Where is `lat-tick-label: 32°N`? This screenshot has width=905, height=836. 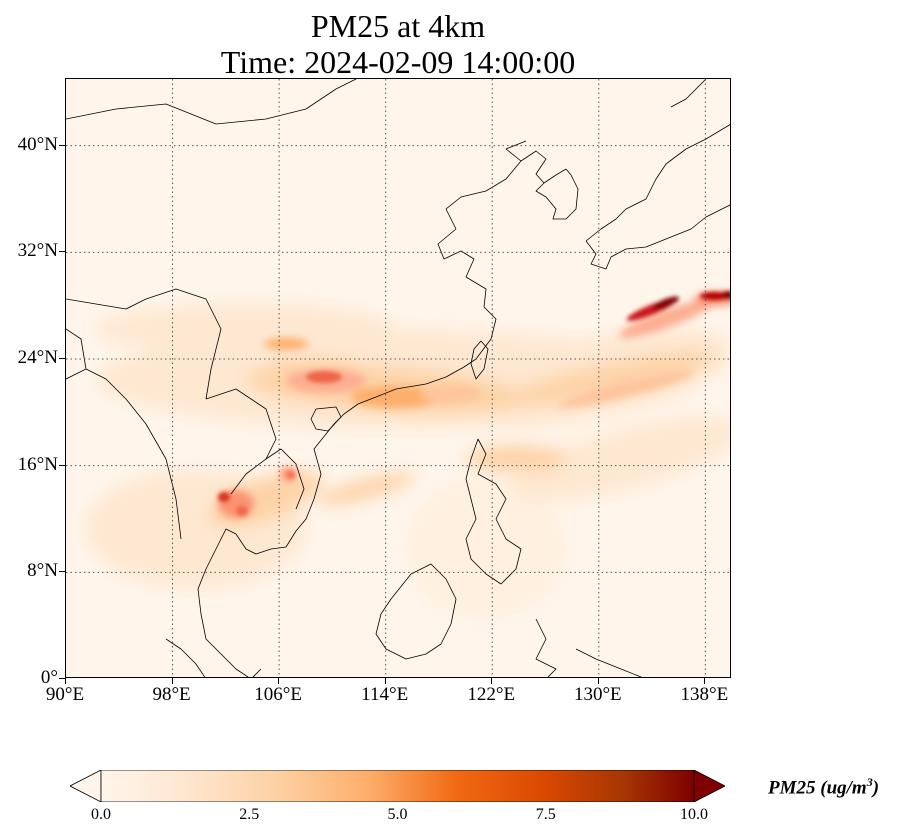 lat-tick-label: 32°N is located at coordinates (37, 251).